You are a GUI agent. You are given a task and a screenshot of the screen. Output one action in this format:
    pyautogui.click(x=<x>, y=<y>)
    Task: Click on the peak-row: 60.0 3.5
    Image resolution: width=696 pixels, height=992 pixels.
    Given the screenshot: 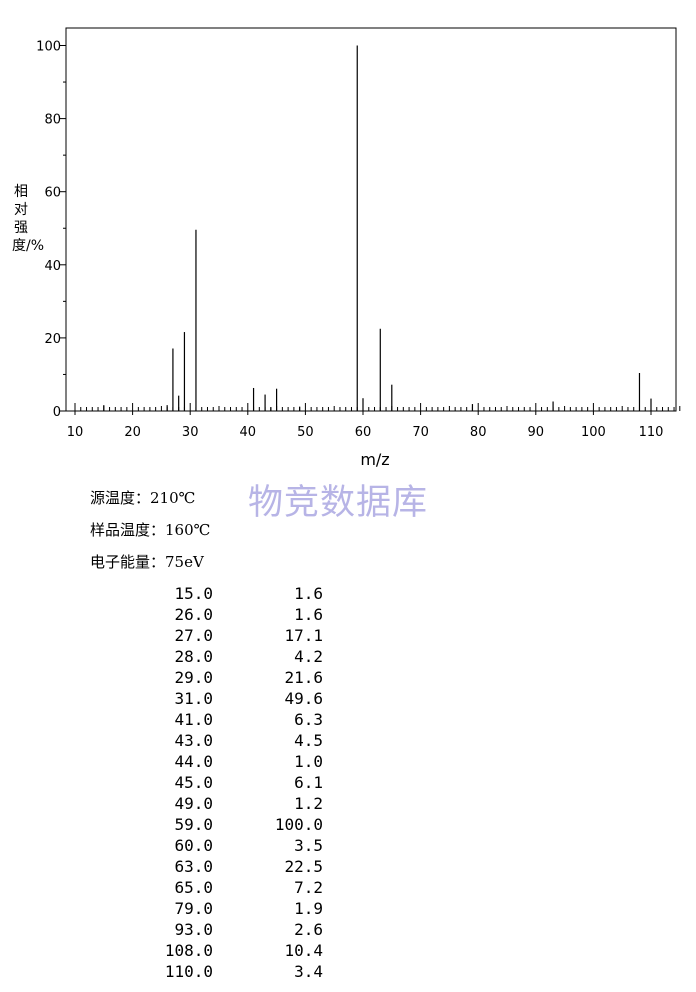 What is the action you would take?
    pyautogui.click(x=236, y=845)
    